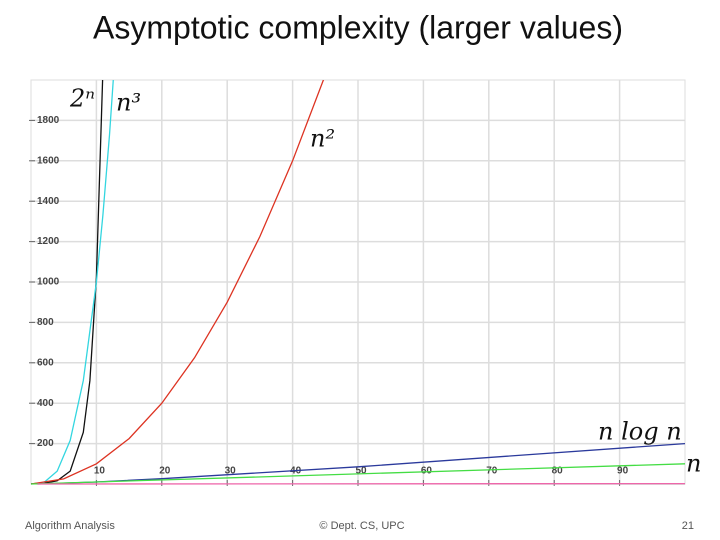 The height and width of the screenshot is (540, 720). What do you see at coordinates (45, 322) in the screenshot?
I see `y-tick-label: 800` at bounding box center [45, 322].